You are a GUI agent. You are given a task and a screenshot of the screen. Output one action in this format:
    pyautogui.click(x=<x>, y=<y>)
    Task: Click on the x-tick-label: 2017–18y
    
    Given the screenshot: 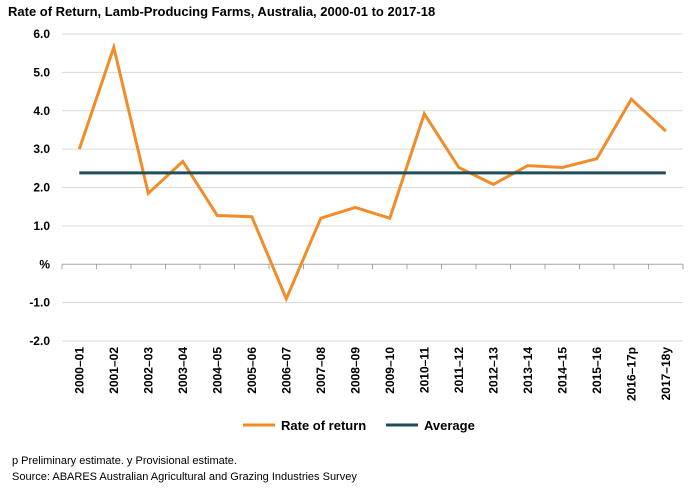 What is the action you would take?
    pyautogui.click(x=666, y=374)
    